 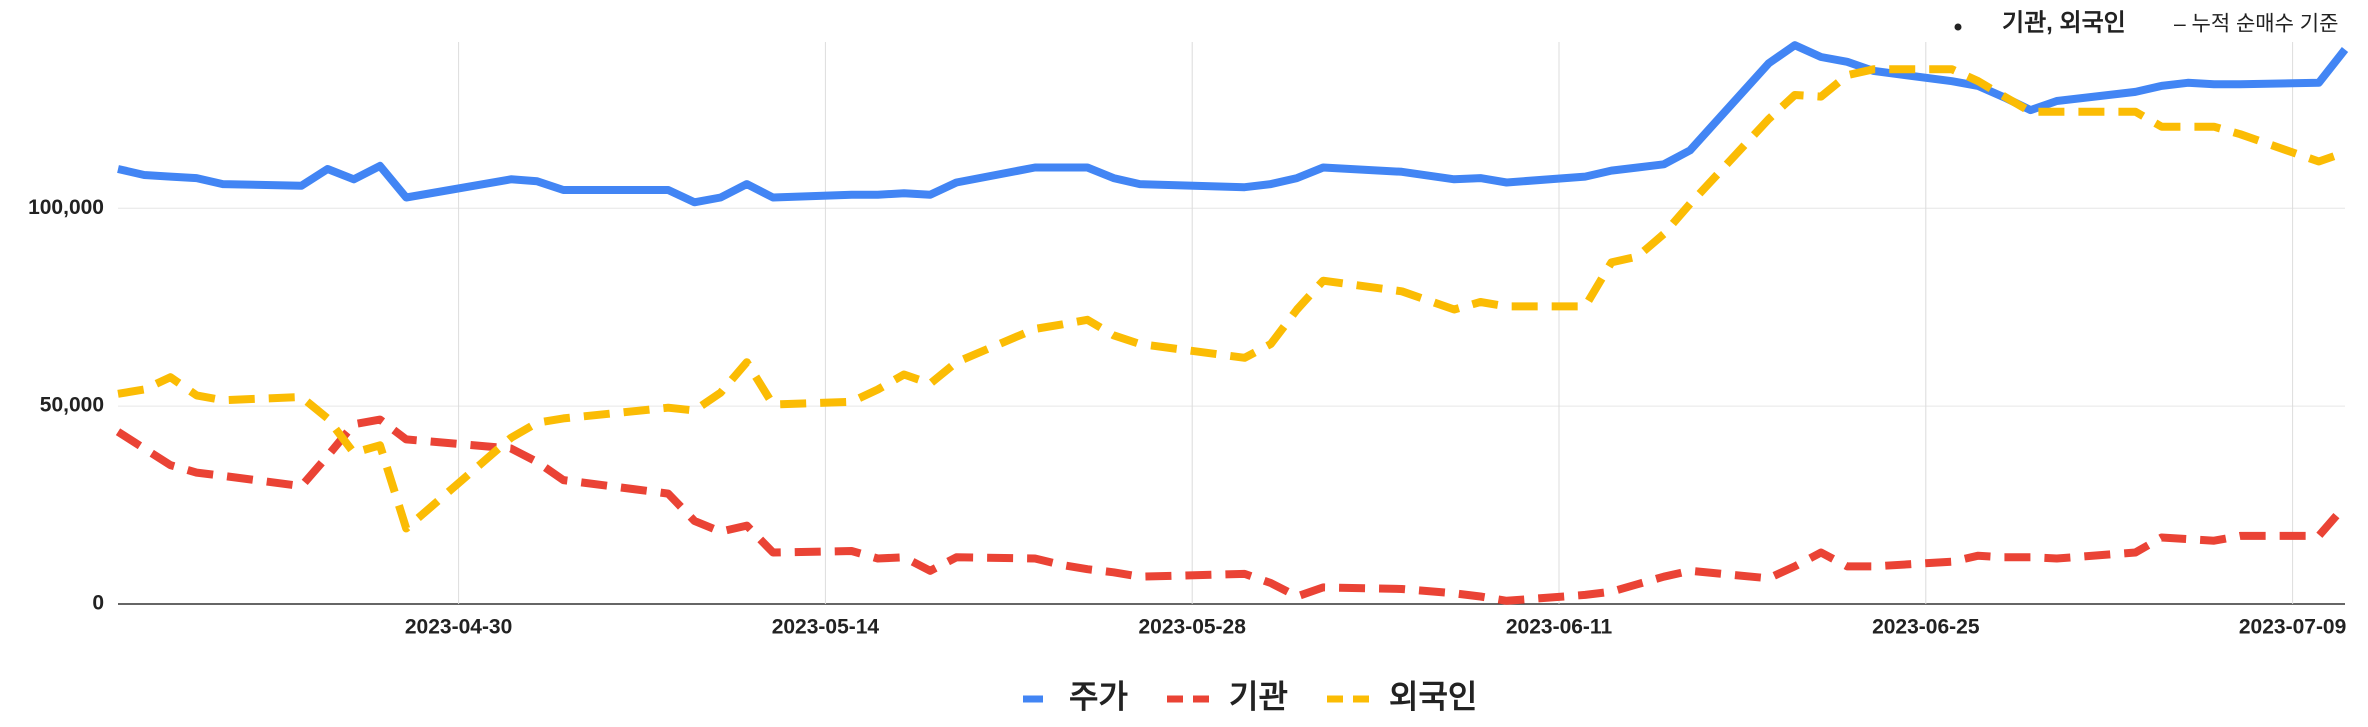 What do you see at coordinates (458, 627) in the screenshot?
I see `x-tick-label: 2023-04-30` at bounding box center [458, 627].